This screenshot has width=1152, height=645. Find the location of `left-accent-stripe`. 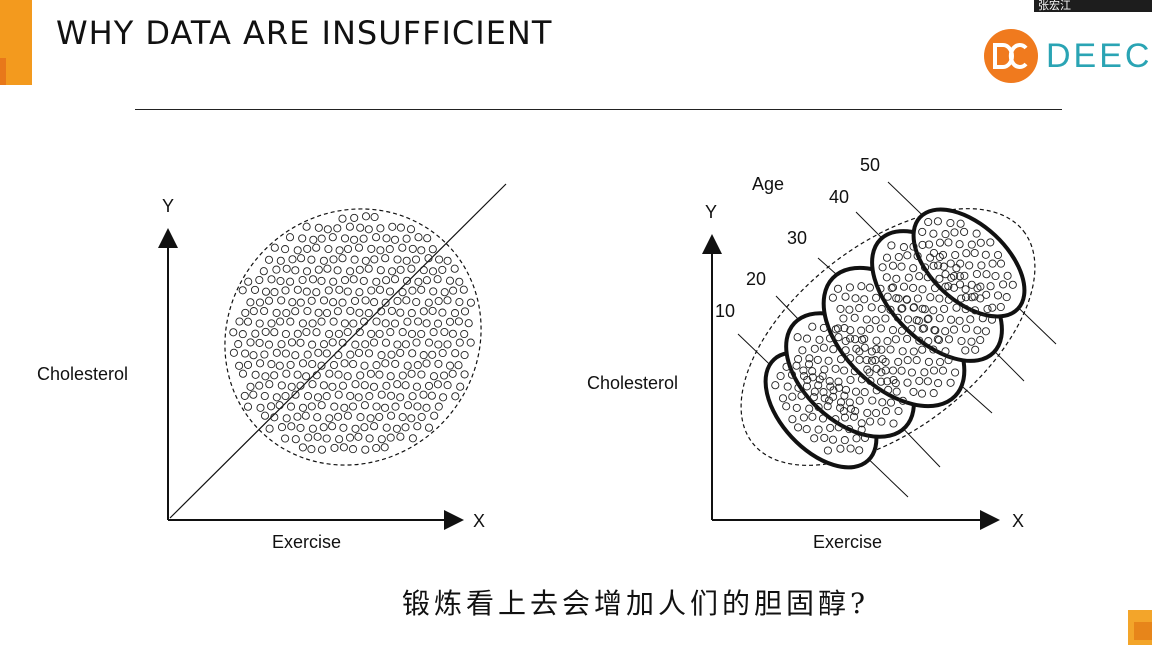

left-accent-stripe is located at coordinates (3, 71).